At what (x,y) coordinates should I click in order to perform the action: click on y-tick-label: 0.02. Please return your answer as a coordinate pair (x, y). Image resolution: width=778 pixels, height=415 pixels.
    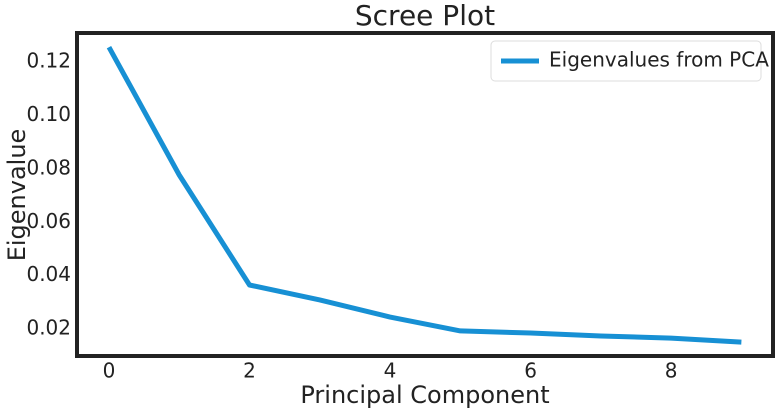
    Looking at the image, I should click on (48, 328).